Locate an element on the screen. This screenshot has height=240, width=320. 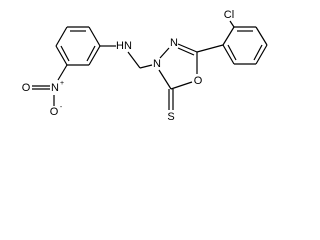
charge-label: + is located at coordinates (62, 83).